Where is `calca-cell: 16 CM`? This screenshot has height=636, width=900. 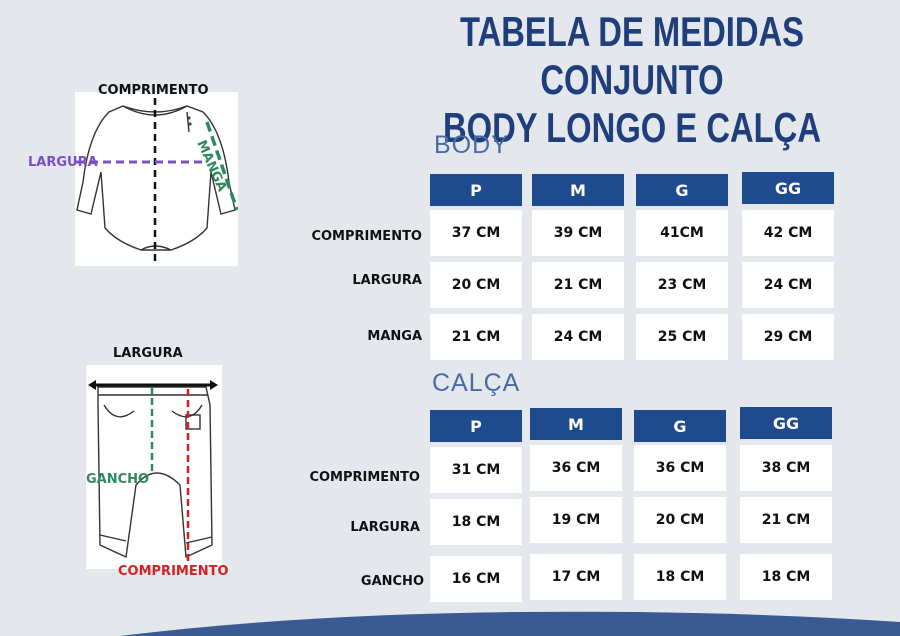
calca-cell: 16 CM is located at coordinates (476, 579).